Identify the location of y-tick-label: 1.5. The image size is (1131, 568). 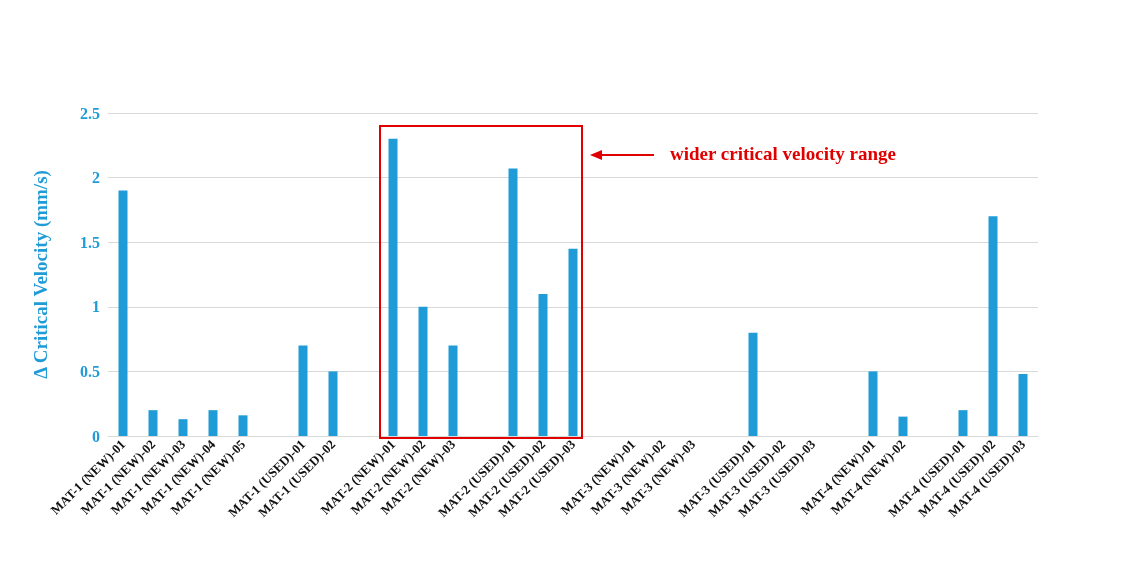
(90, 242).